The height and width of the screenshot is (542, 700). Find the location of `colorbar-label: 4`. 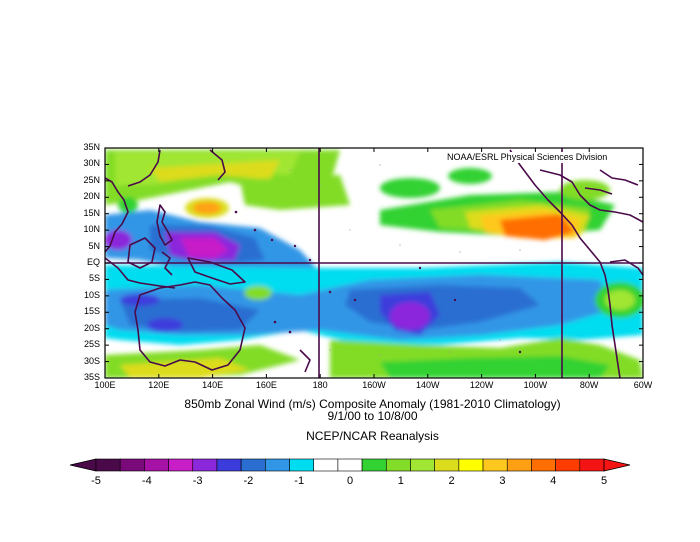

colorbar-label: 4 is located at coordinates (553, 481).